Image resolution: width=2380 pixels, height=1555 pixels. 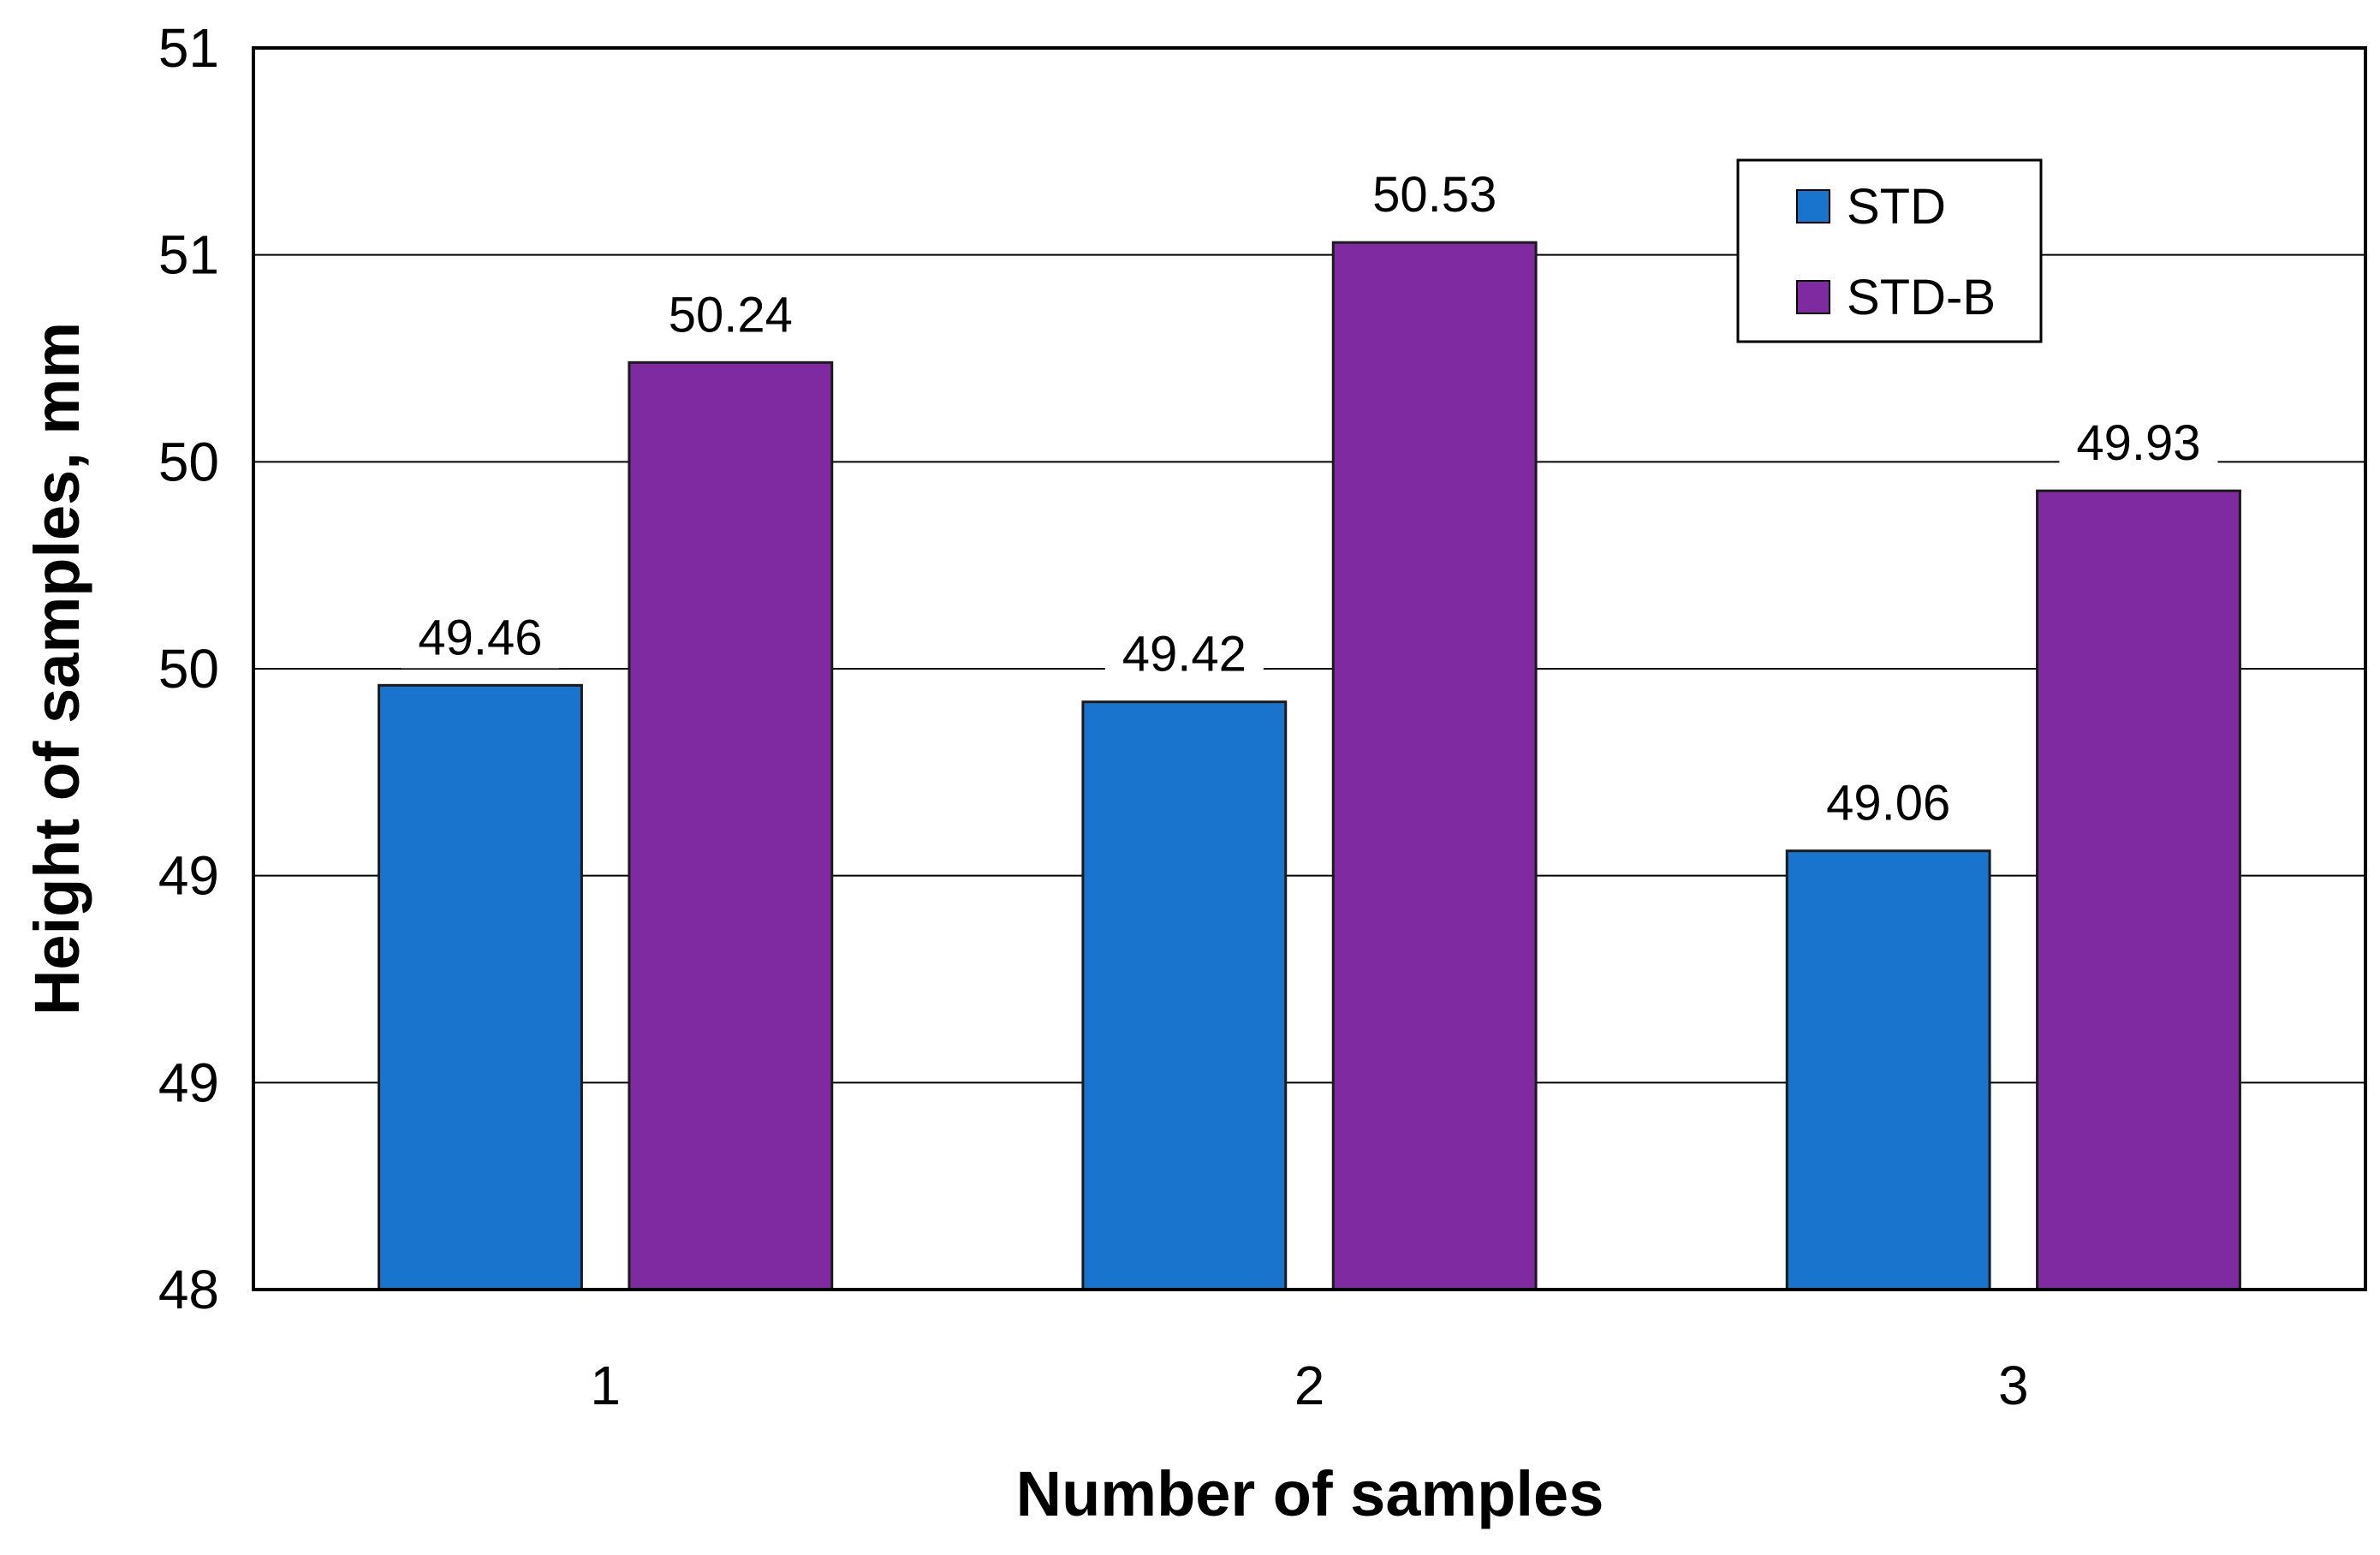 I want to click on legend-label-std-b: STD-B, so click(x=1921, y=298).